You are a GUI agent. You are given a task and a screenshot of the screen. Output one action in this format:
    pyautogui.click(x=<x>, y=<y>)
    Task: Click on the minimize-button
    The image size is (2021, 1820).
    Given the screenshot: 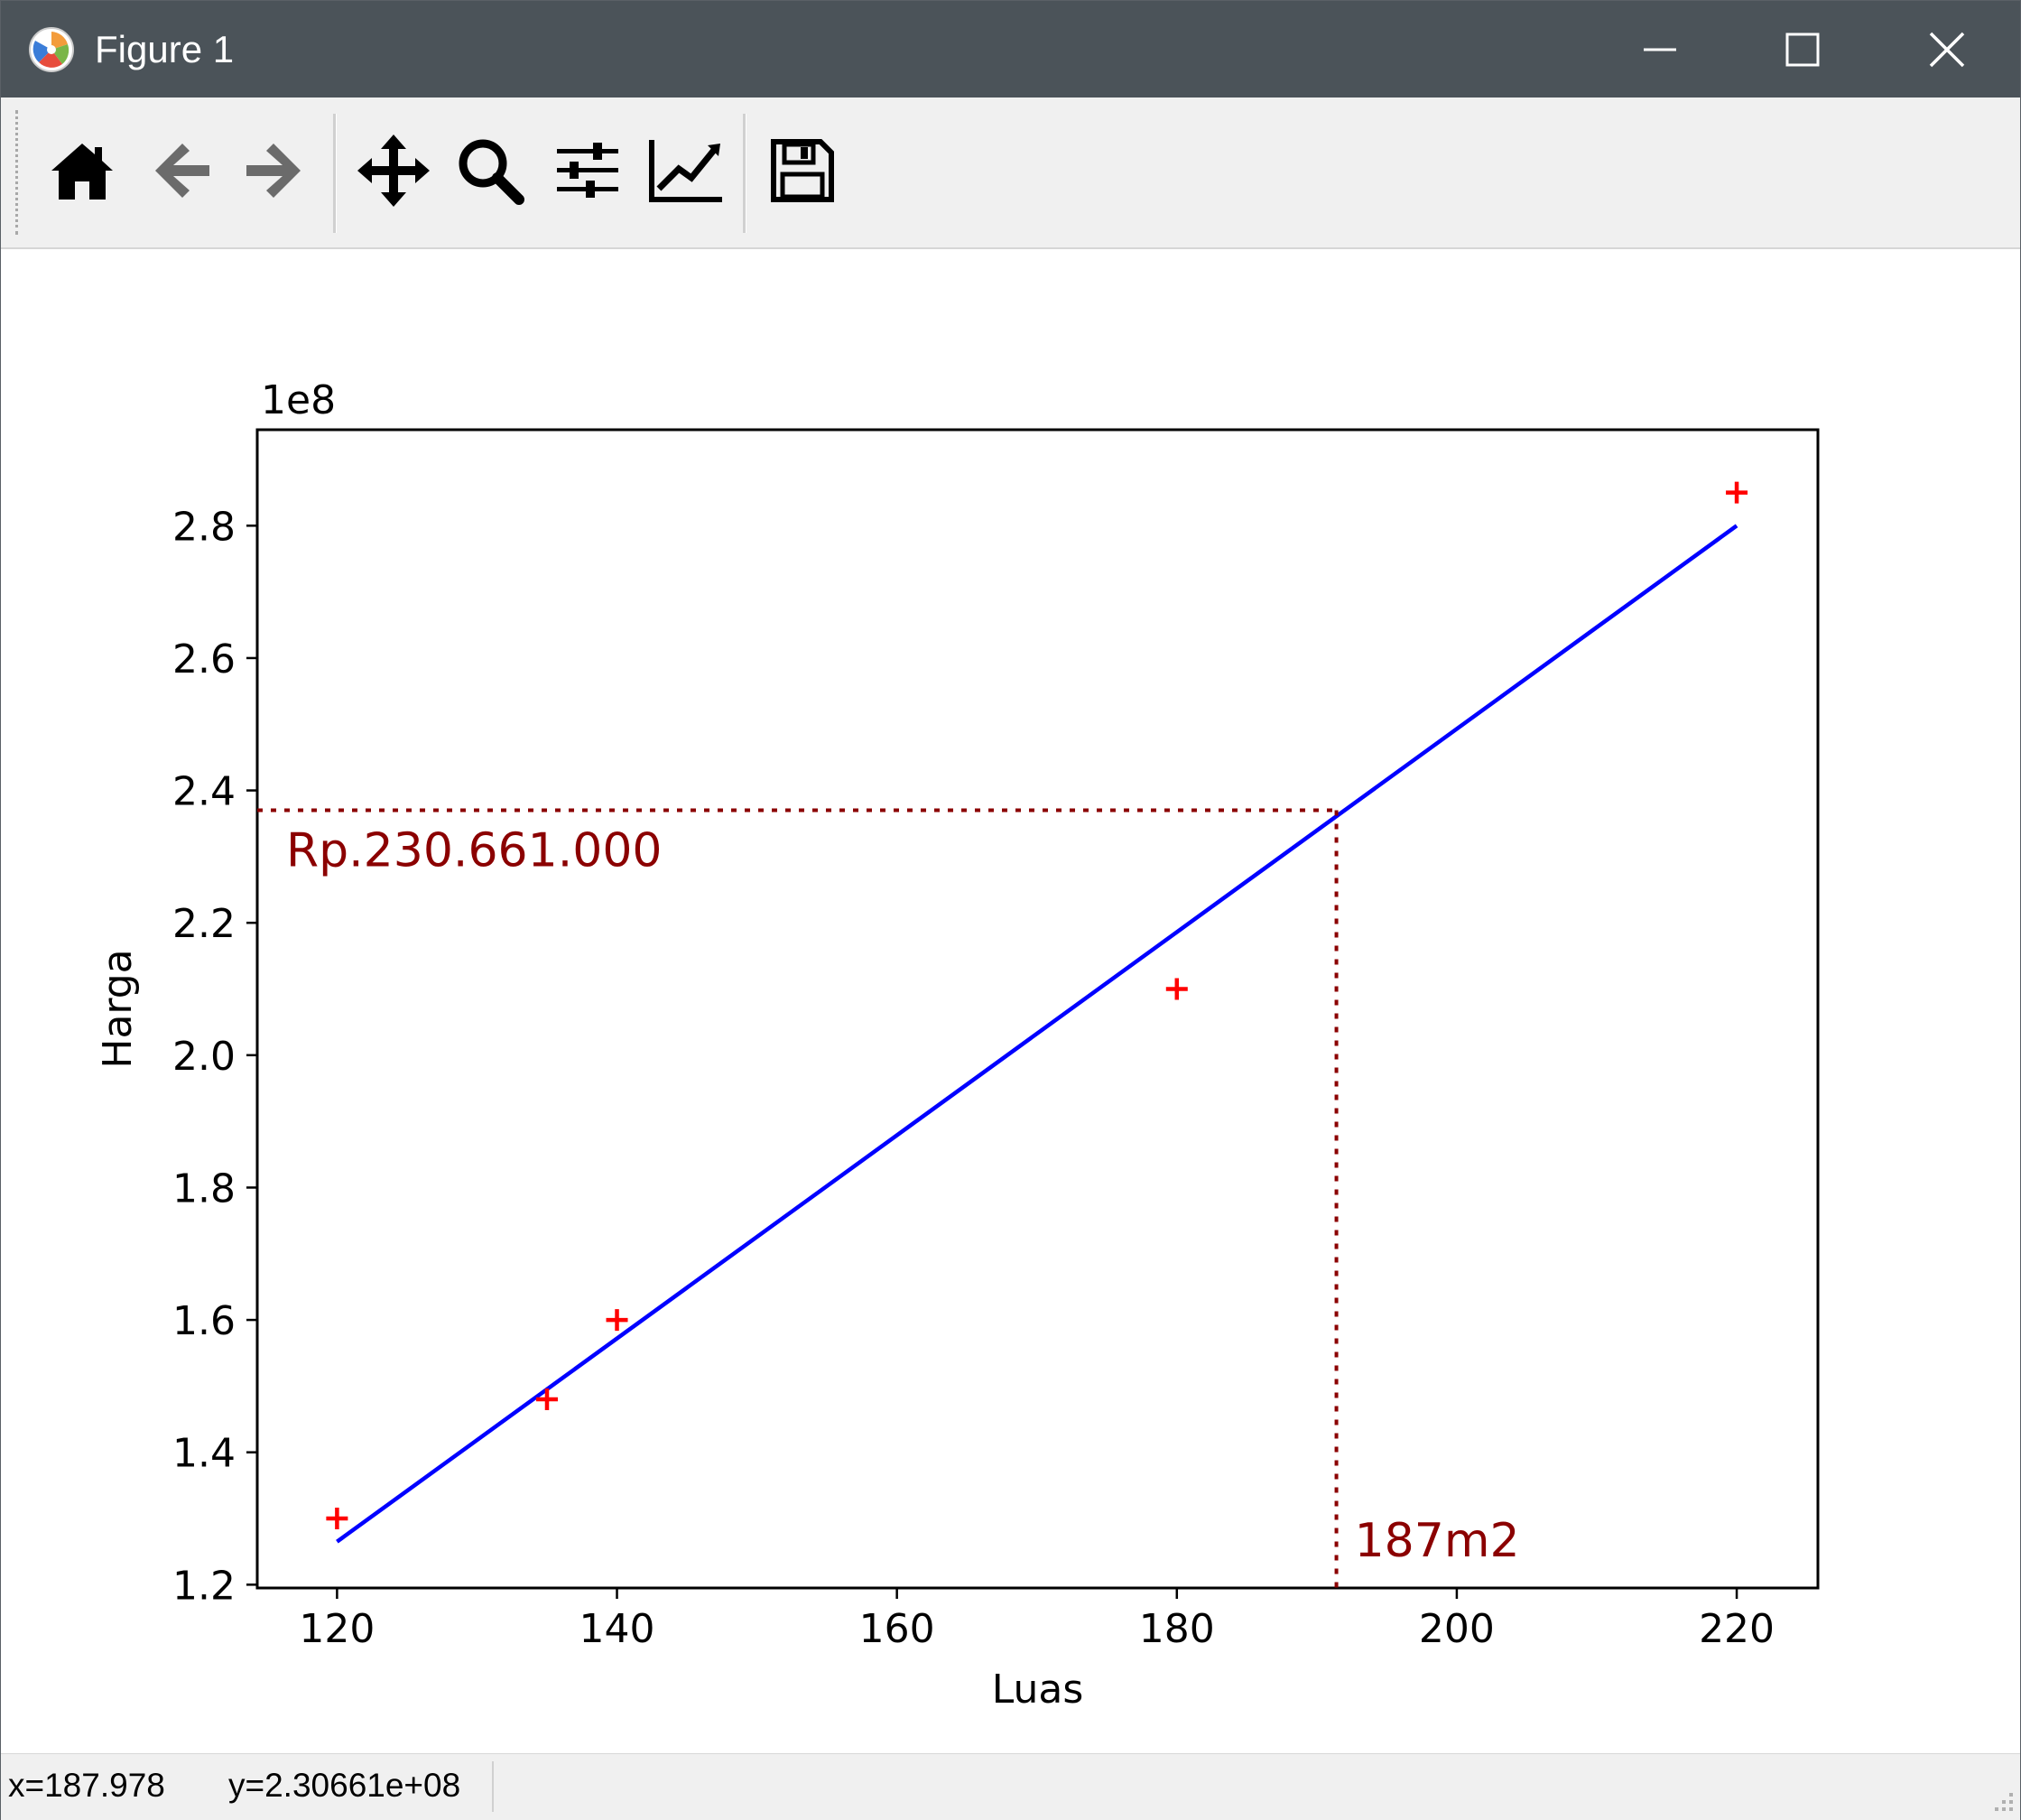 What is the action you would take?
    pyautogui.click(x=1660, y=50)
    